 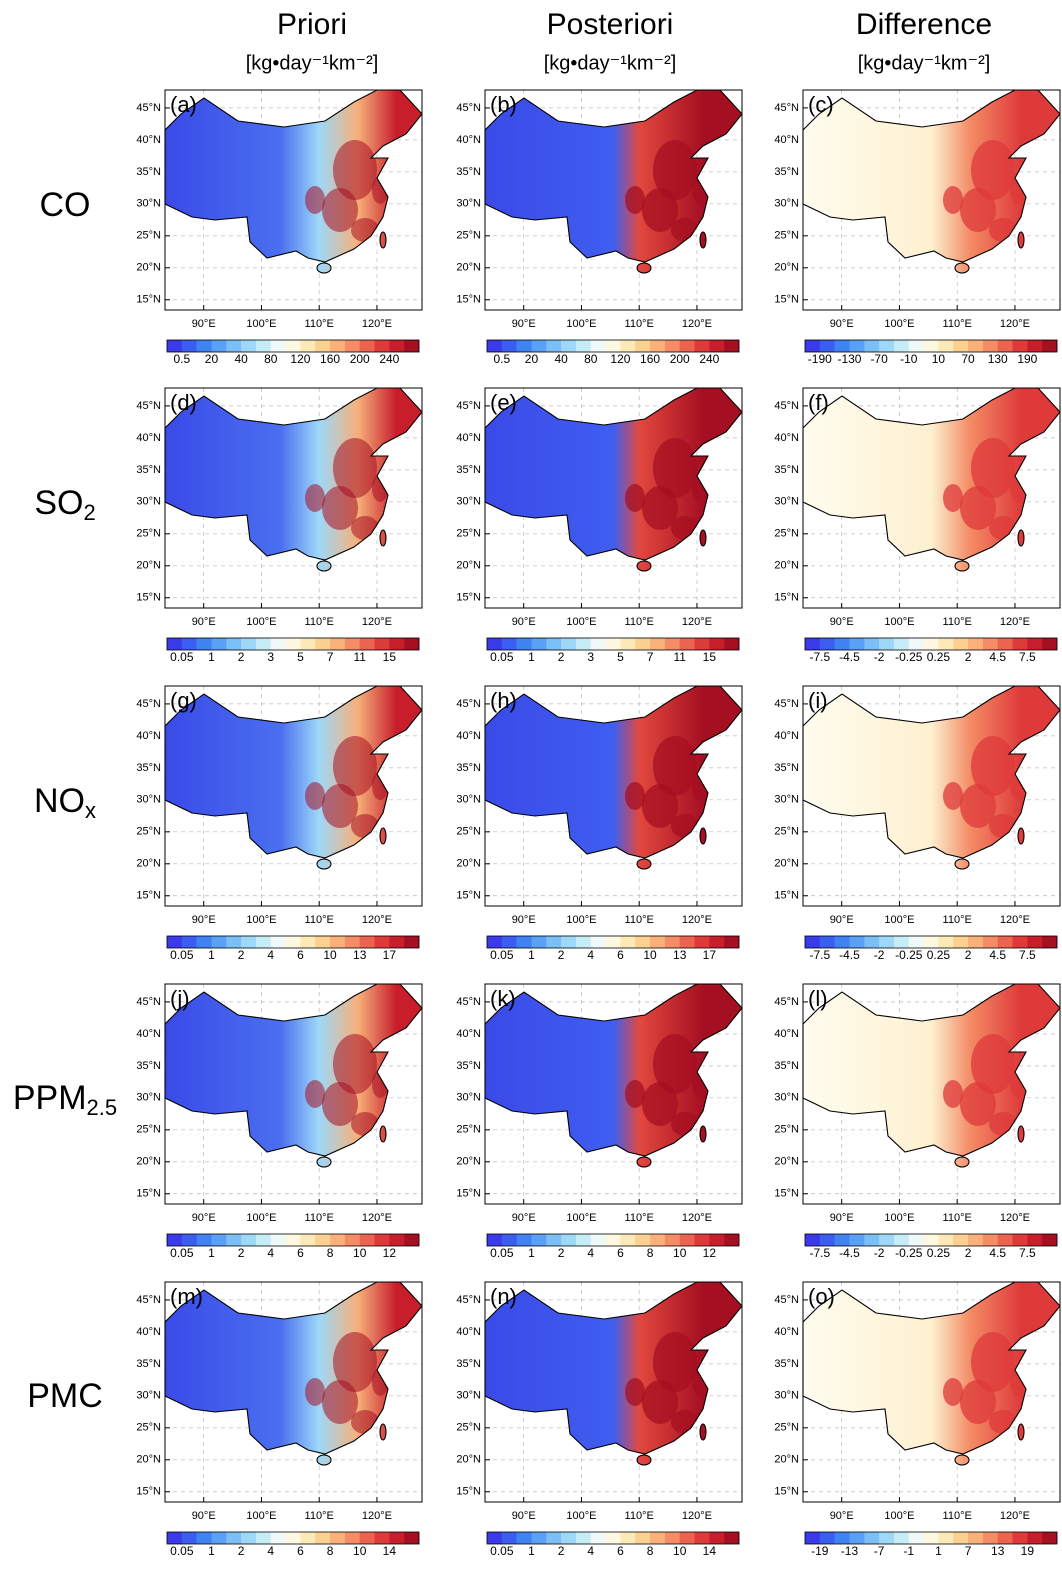 I want to click on colorbar-tick-label: 190, so click(x=1027, y=359).